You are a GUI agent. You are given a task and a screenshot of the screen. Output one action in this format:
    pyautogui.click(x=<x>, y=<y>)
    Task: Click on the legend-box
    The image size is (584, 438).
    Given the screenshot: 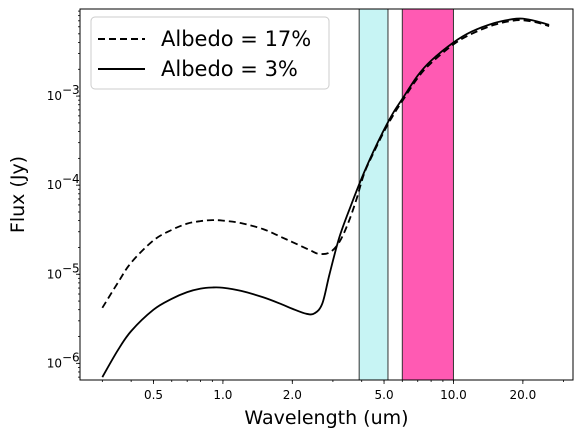 What is the action you would take?
    pyautogui.click(x=210, y=53)
    